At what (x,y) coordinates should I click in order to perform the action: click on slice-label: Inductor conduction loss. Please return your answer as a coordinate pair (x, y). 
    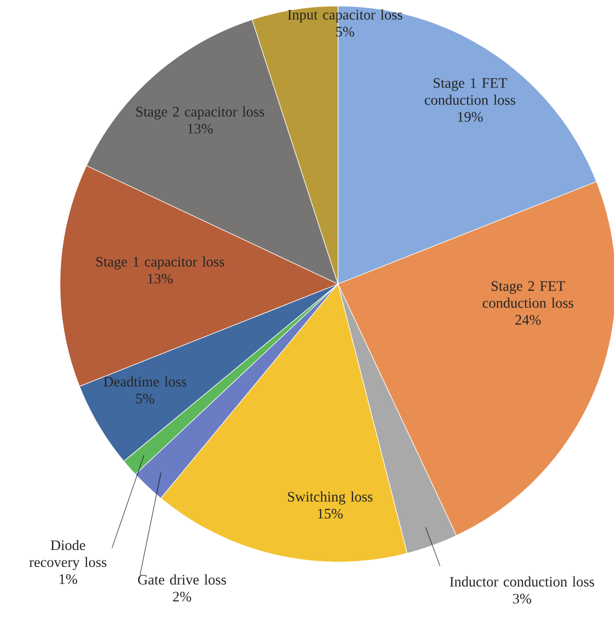
    Looking at the image, I should click on (522, 581).